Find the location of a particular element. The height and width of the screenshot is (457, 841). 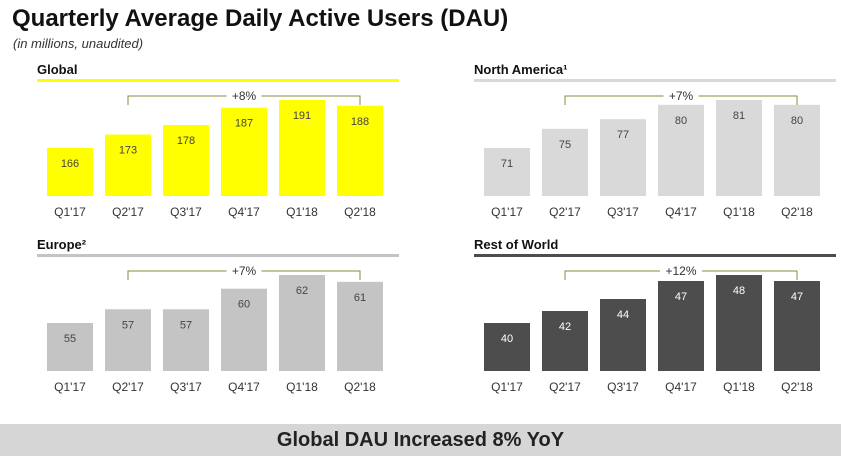

tick-label-global-1: Q2'17 is located at coordinates (128, 212).